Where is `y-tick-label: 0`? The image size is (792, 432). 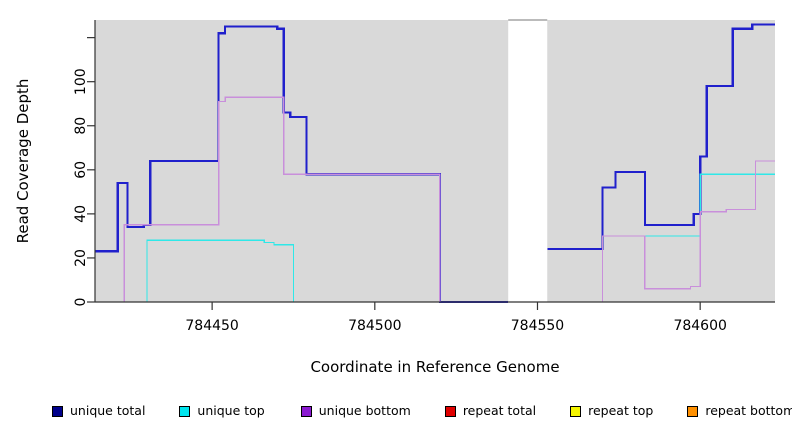 y-tick-label: 0 is located at coordinates (81, 302).